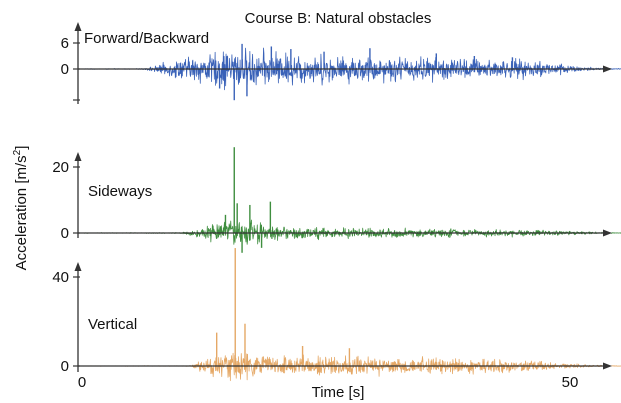  Describe the element at coordinates (112, 324) in the screenshot. I see `series-label-2: Vertical` at that location.